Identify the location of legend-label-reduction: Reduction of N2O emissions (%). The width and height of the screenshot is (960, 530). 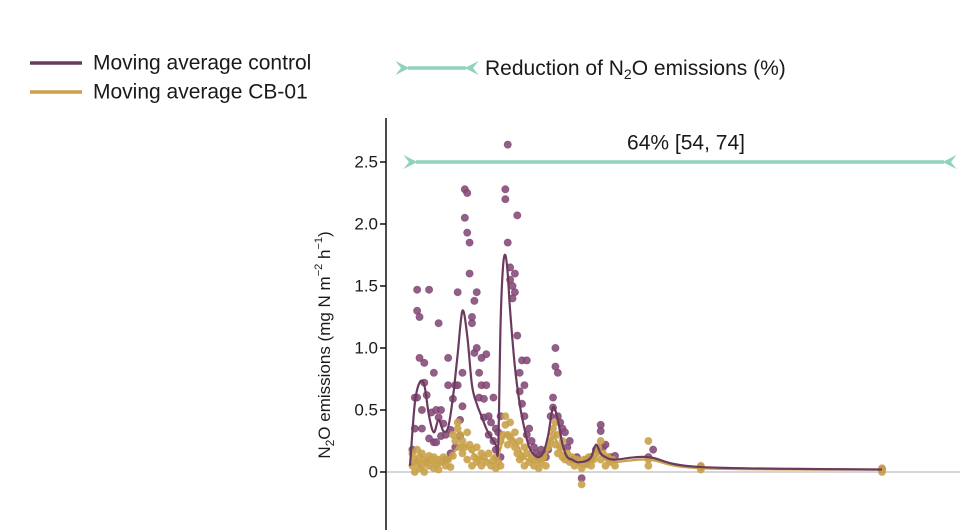
(635, 69).